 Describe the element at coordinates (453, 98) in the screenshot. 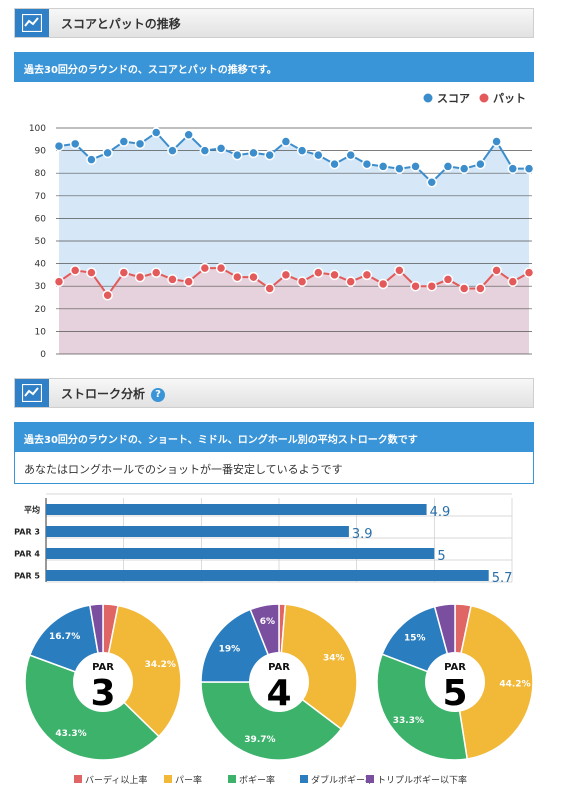

I see `legend-label-score: スコア` at that location.